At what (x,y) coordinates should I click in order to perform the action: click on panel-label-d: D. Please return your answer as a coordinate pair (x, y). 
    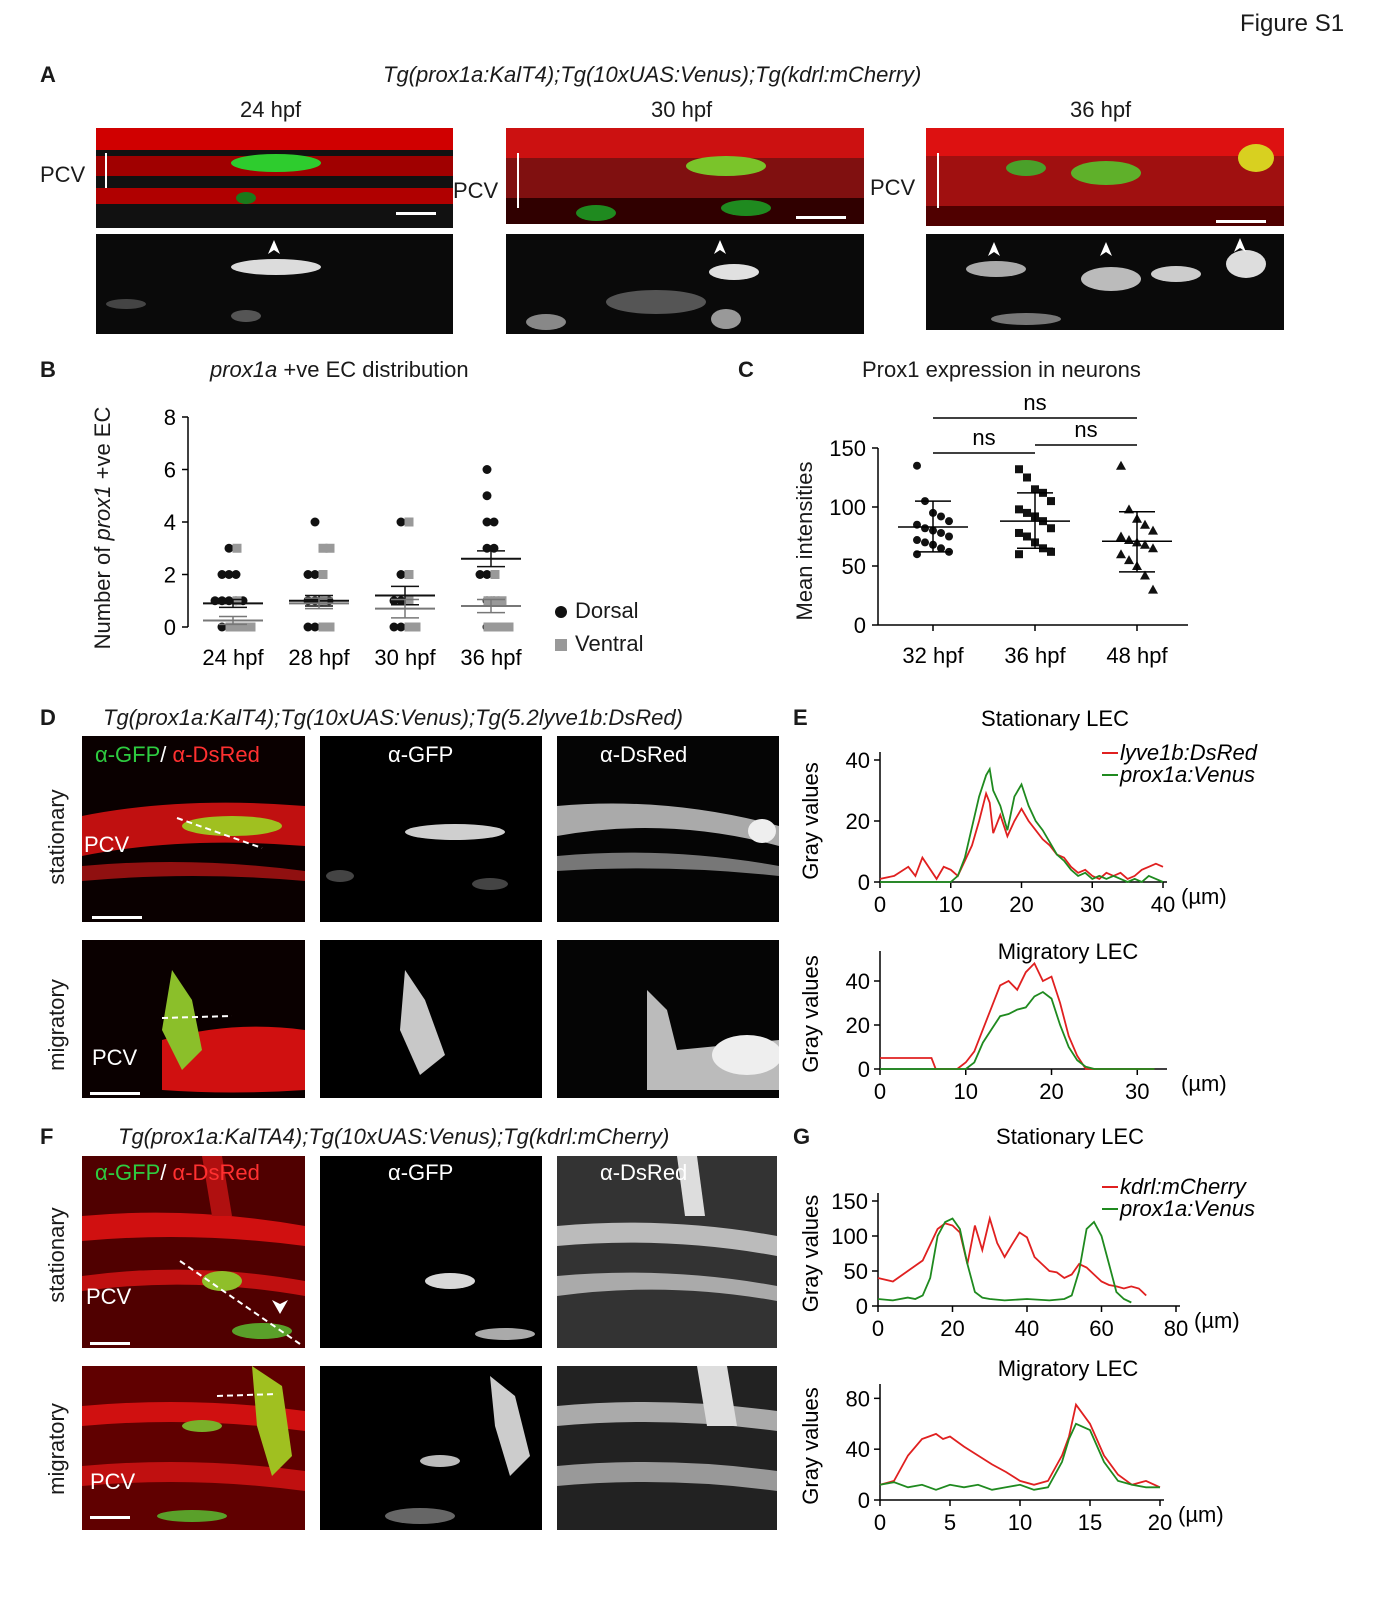
    Looking at the image, I should click on (48, 717).